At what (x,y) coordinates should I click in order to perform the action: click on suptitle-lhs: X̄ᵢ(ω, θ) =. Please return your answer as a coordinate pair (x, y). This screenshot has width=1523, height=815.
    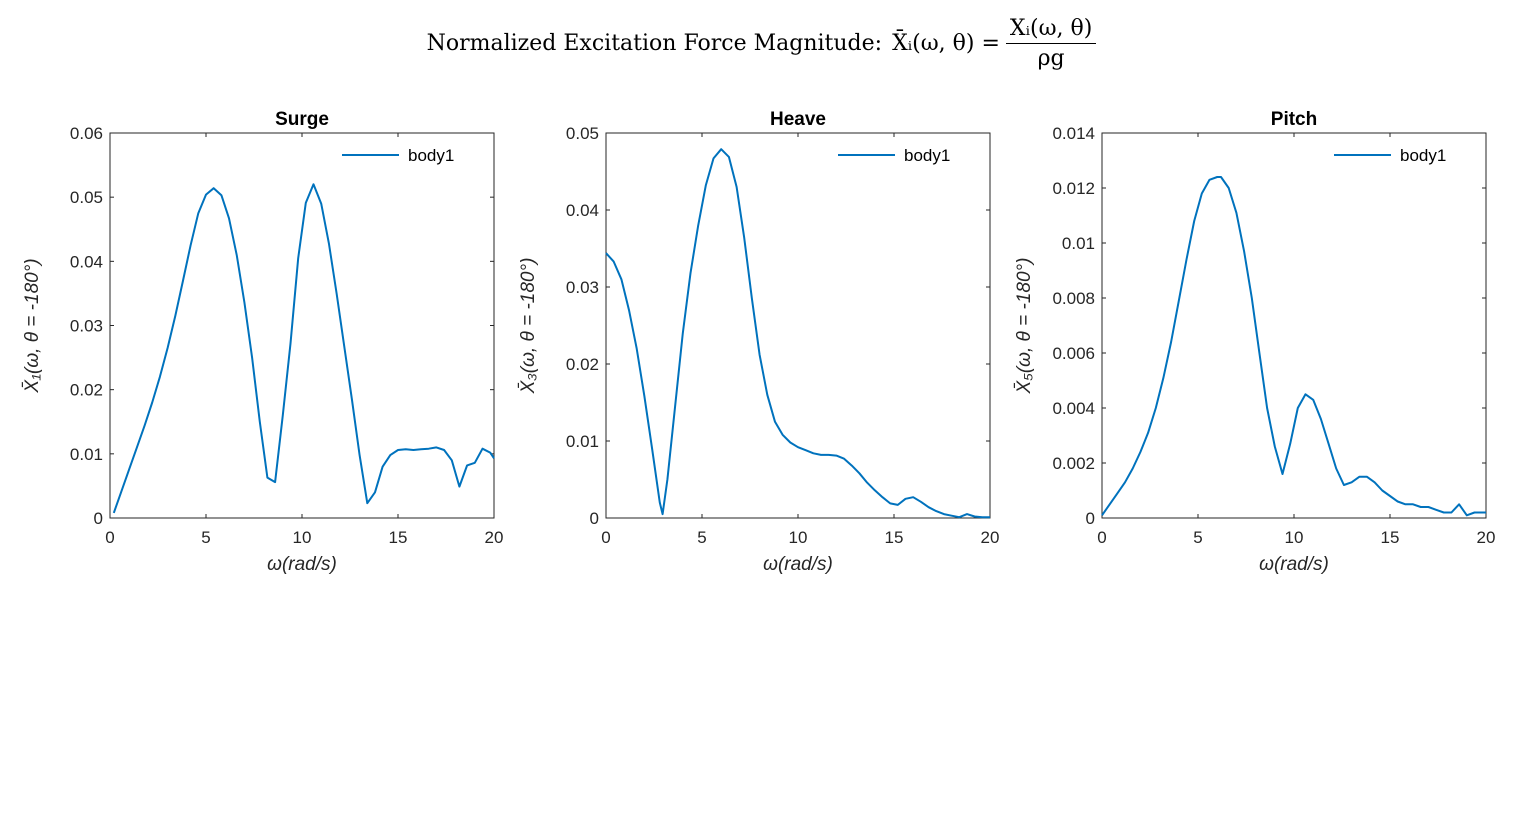
    Looking at the image, I should click on (946, 43).